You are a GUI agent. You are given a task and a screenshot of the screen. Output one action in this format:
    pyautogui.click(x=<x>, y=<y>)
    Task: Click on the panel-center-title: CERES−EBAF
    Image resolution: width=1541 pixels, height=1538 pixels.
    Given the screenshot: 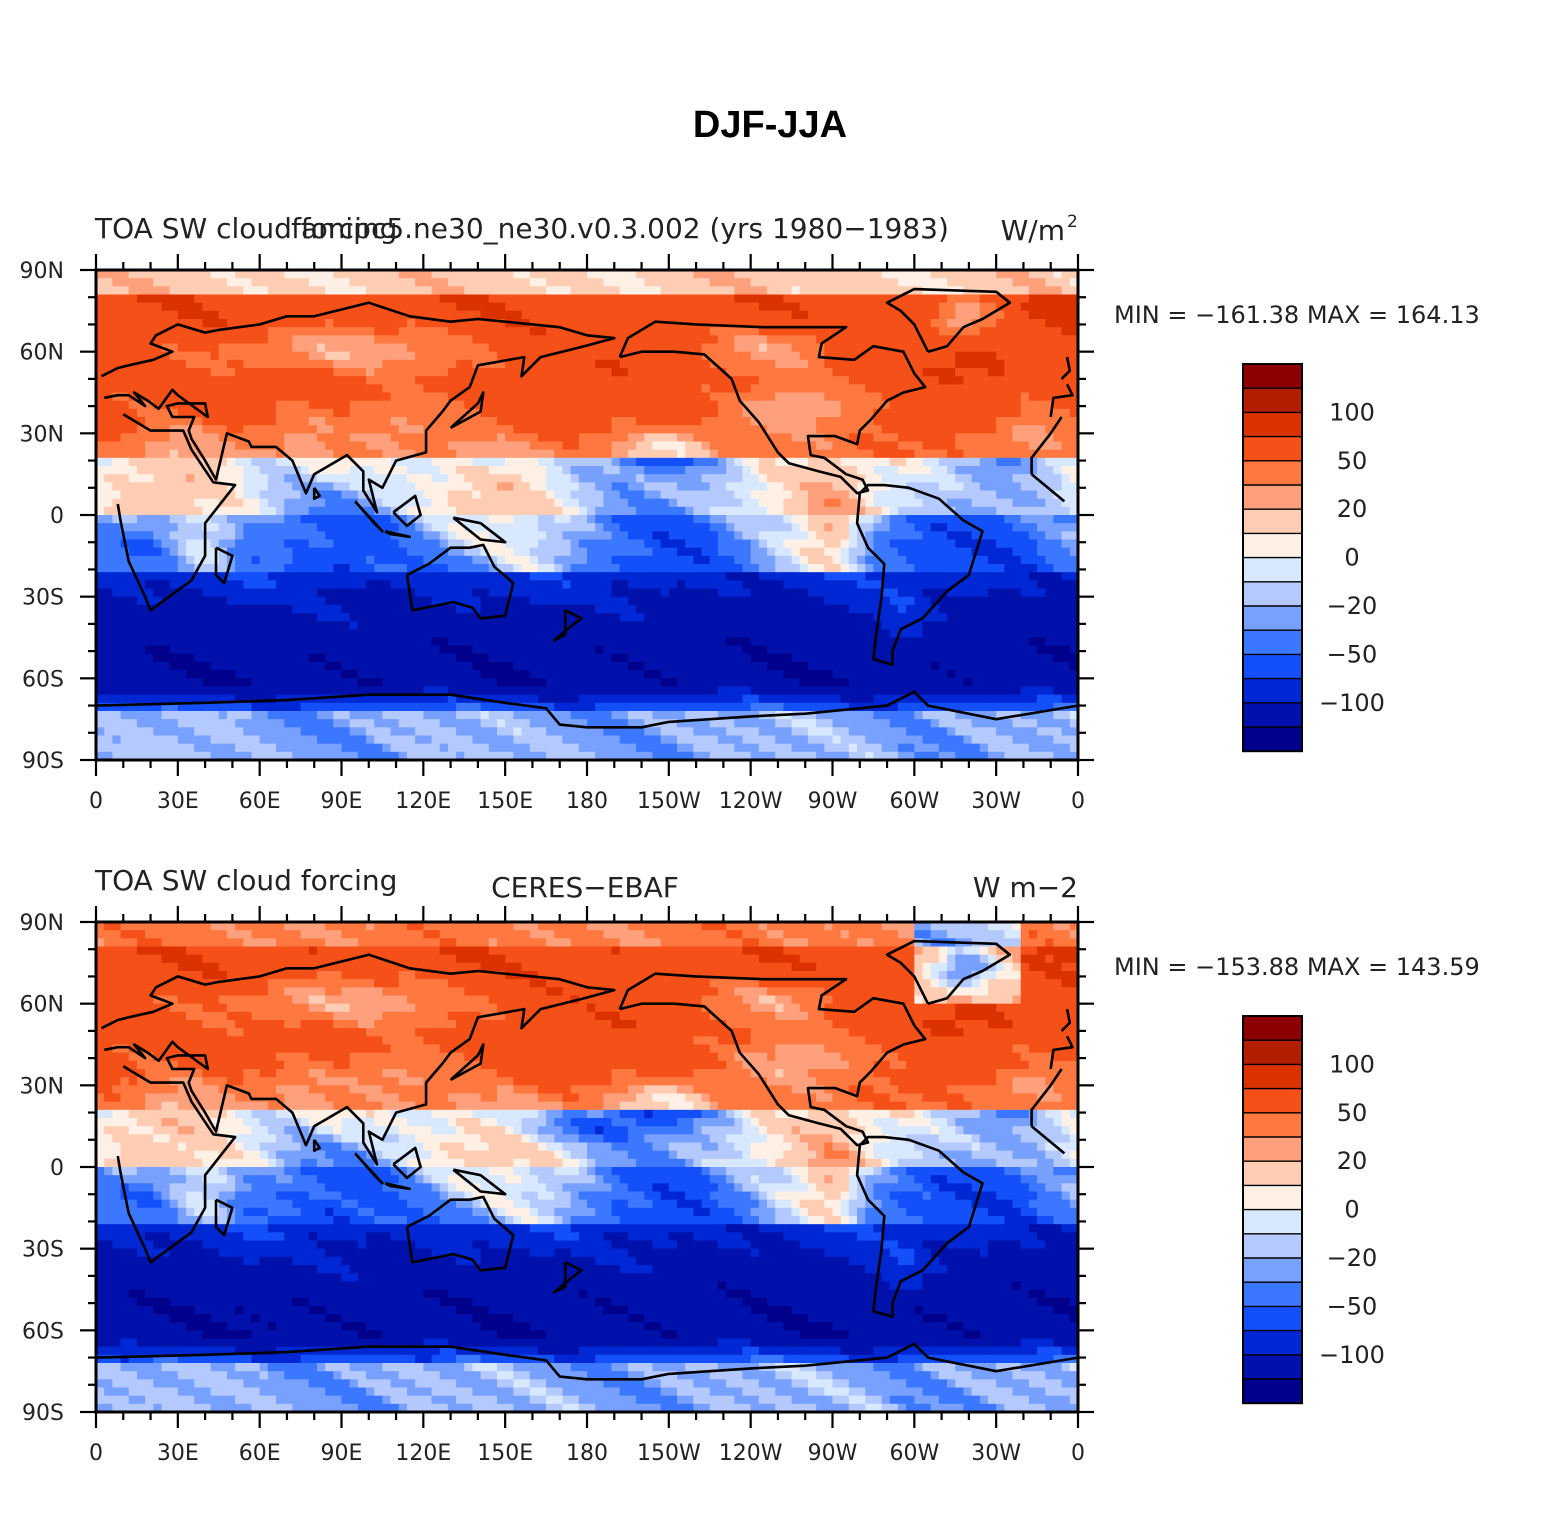 What is the action you would take?
    pyautogui.click(x=585, y=887)
    